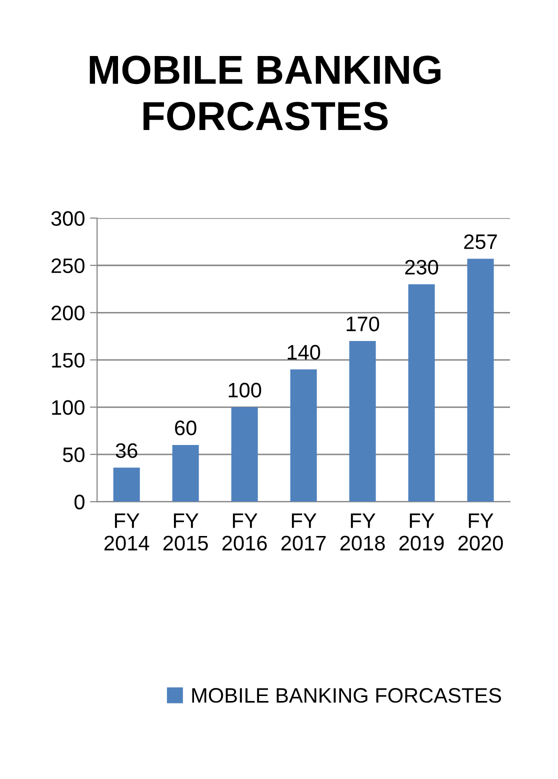 Image resolution: width=558 pixels, height=779 pixels. What do you see at coordinates (73, 454) in the screenshot?
I see `y-tick-label: 50` at bounding box center [73, 454].